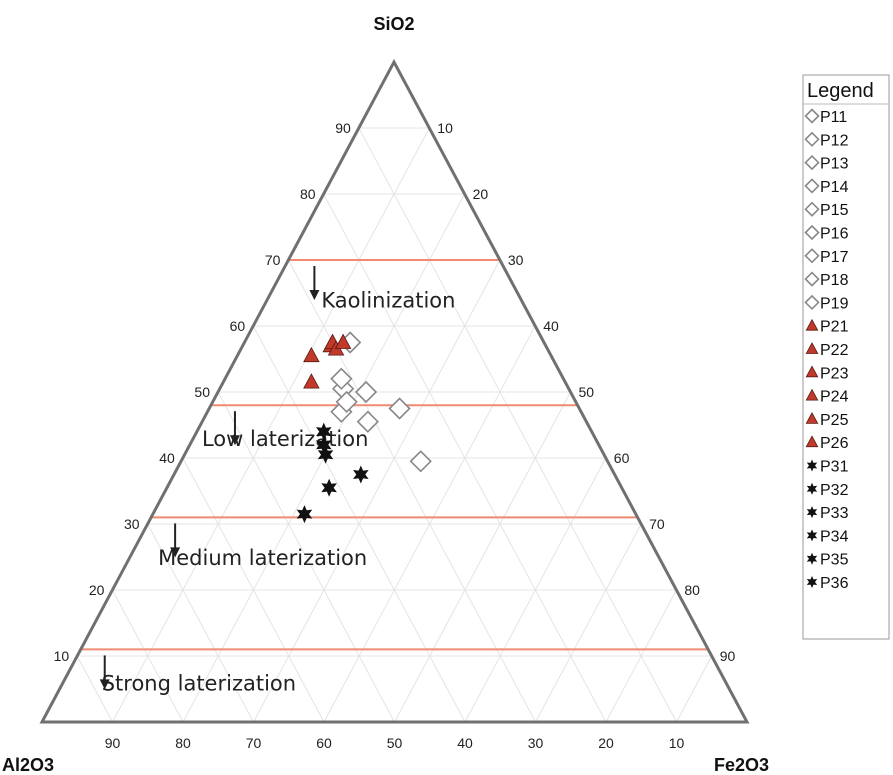 This screenshot has width=893, height=775. I want to click on legend-marker-p21, so click(812, 324).